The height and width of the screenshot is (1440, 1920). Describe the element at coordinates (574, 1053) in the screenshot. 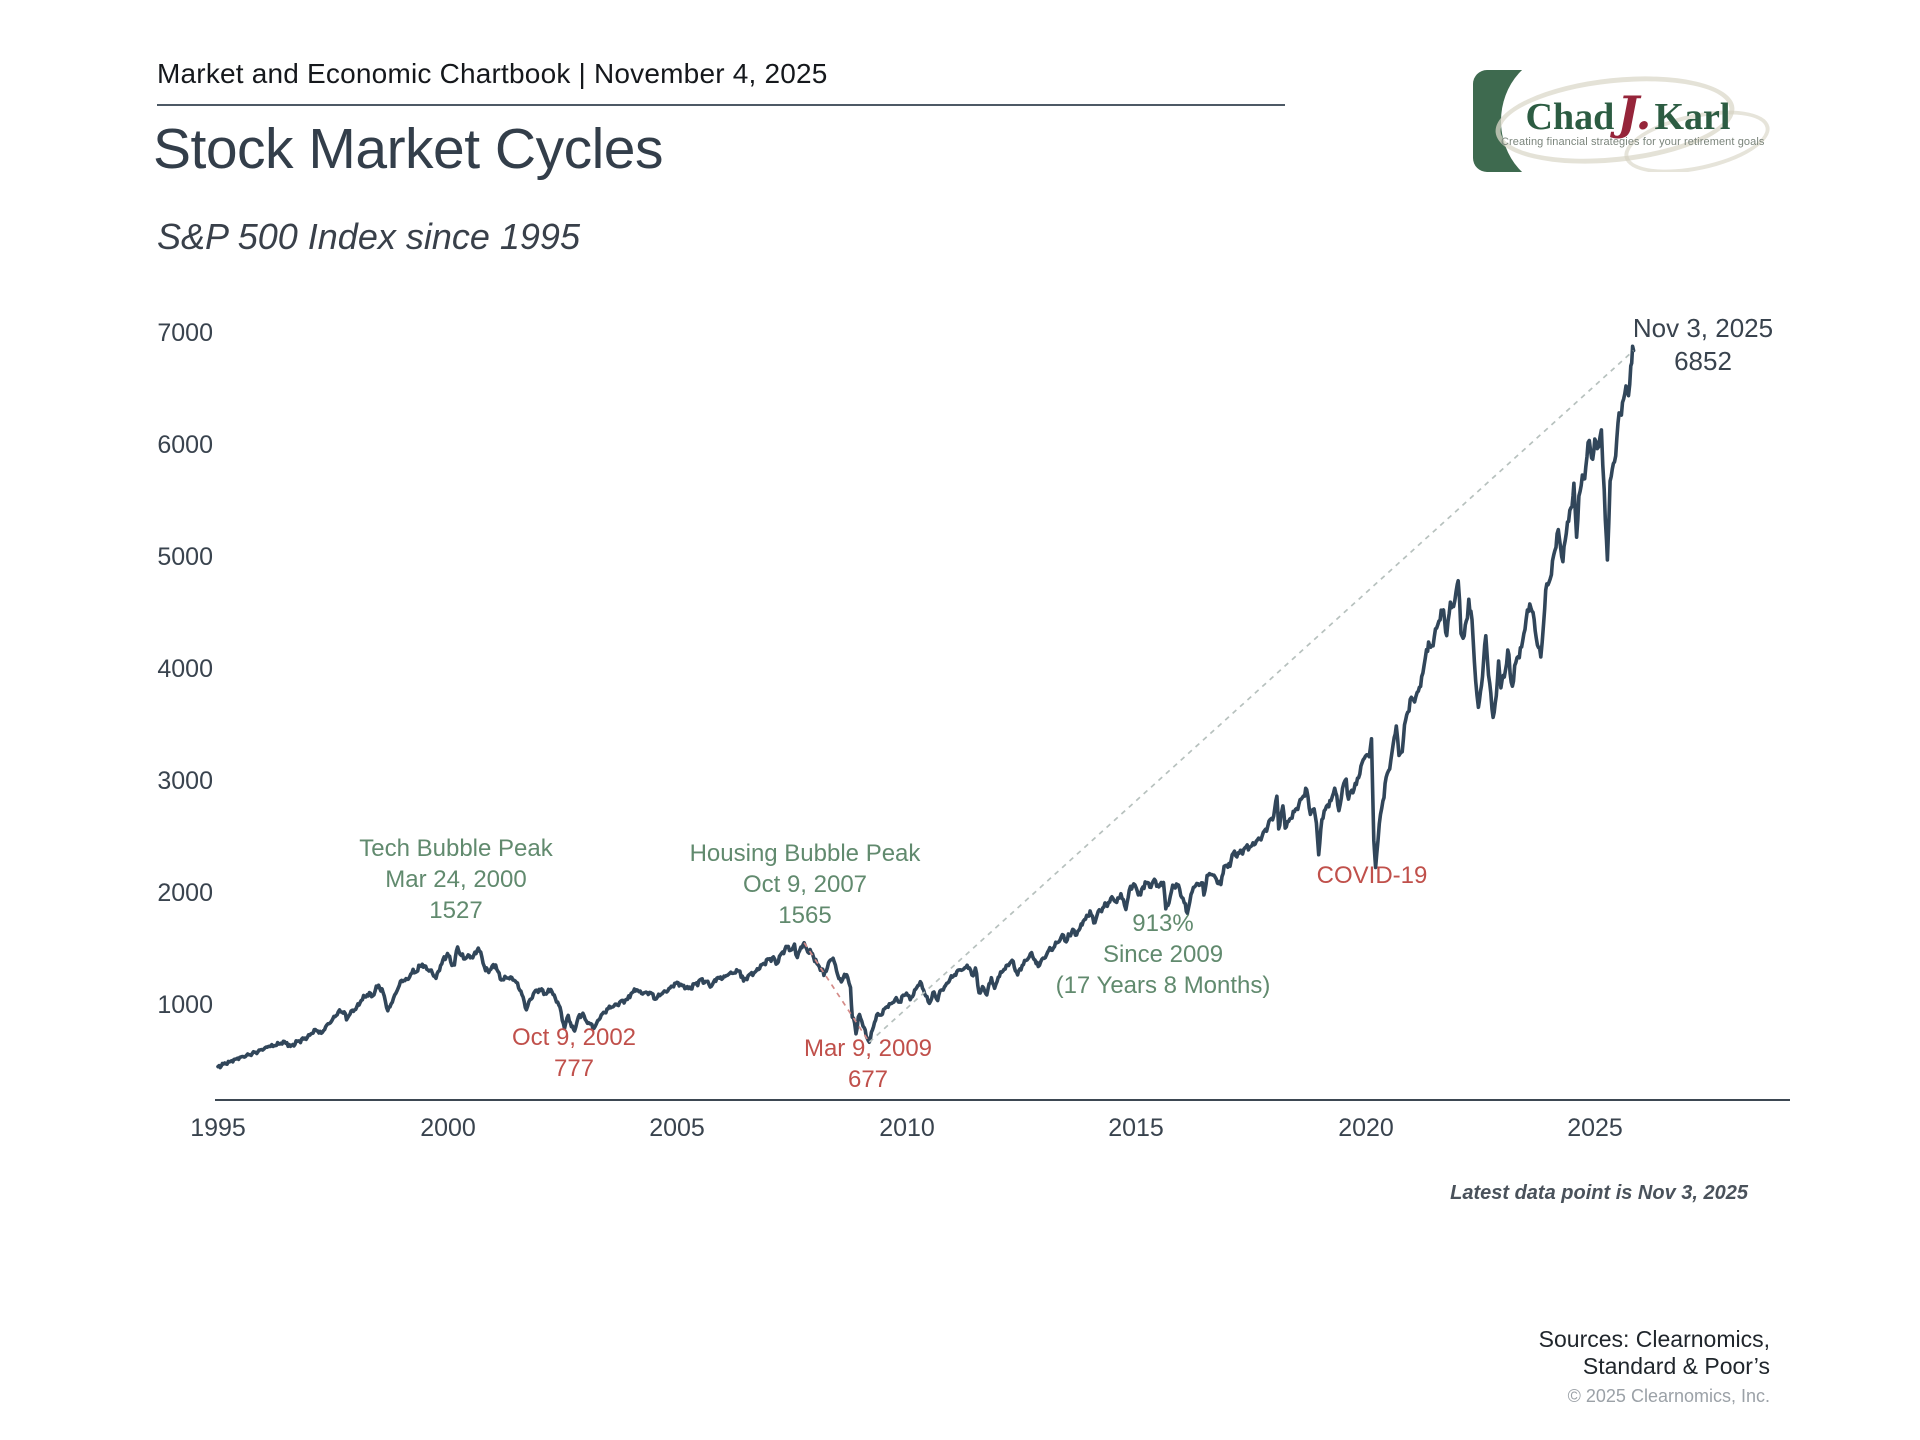

I see `annotation-oct-2002-low: Oct 9, 2002 777` at that location.